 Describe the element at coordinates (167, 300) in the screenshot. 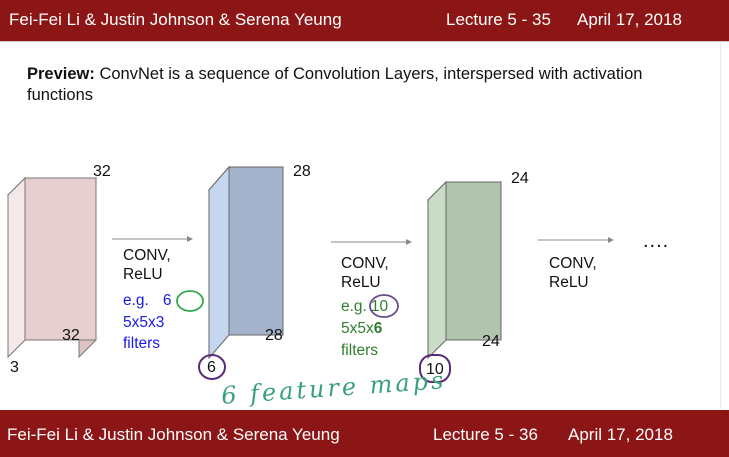

I see `step1-num: 6` at that location.